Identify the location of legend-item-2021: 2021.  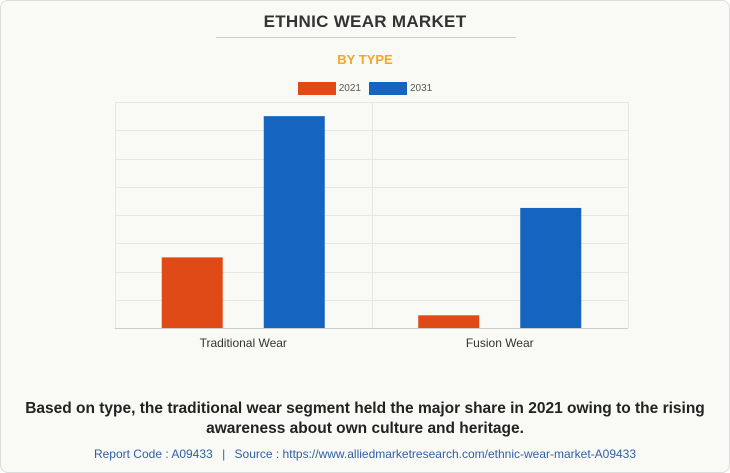
(329, 88).